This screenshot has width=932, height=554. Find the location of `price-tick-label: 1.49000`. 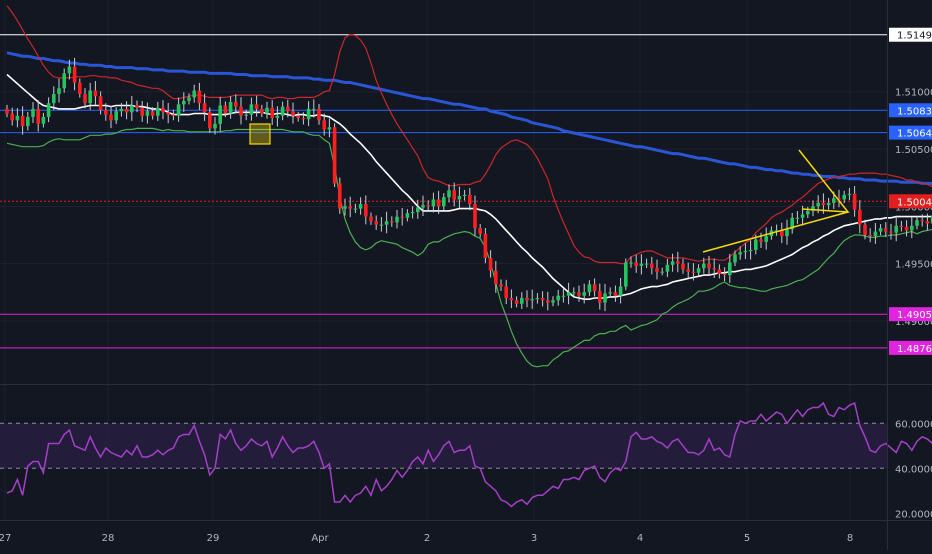

price-tick-label: 1.49000 is located at coordinates (913, 322).